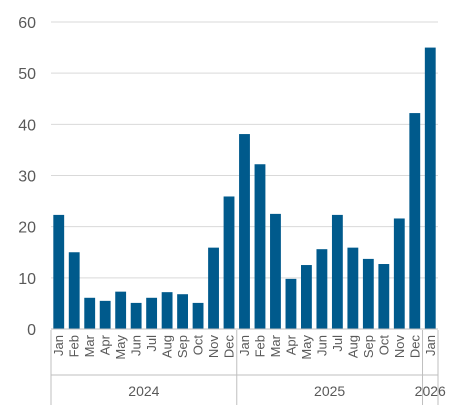  I want to click on y-tick-label: 10, so click(27, 279).